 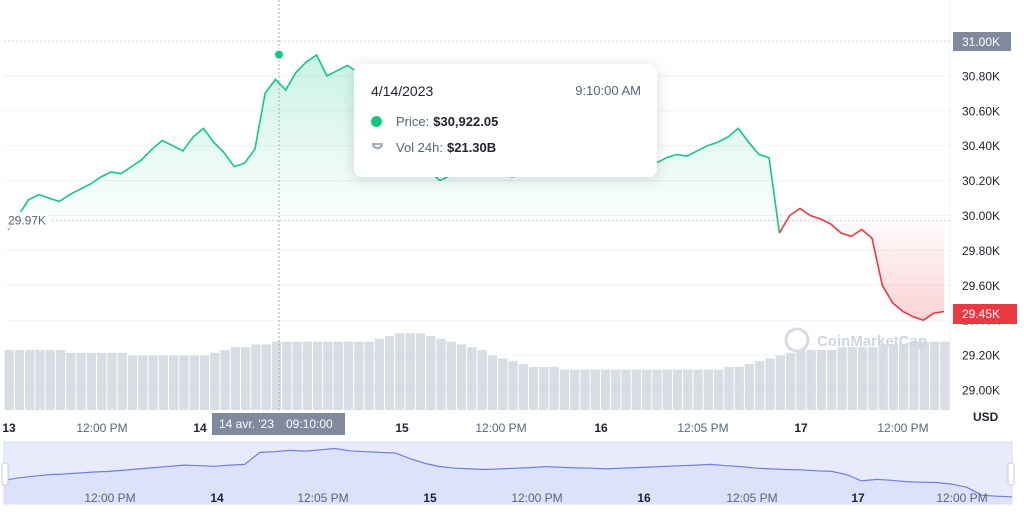 I want to click on x-tick-label: 16, so click(x=601, y=428).